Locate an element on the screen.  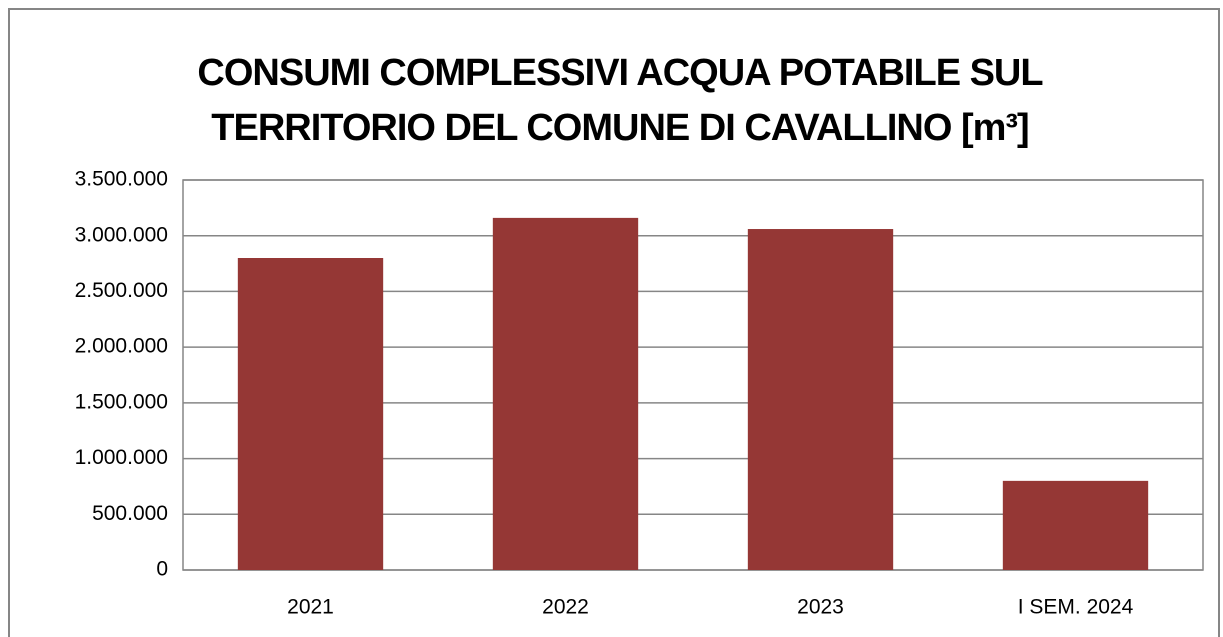
y-tick-label: 3.500.000 is located at coordinates (121, 179).